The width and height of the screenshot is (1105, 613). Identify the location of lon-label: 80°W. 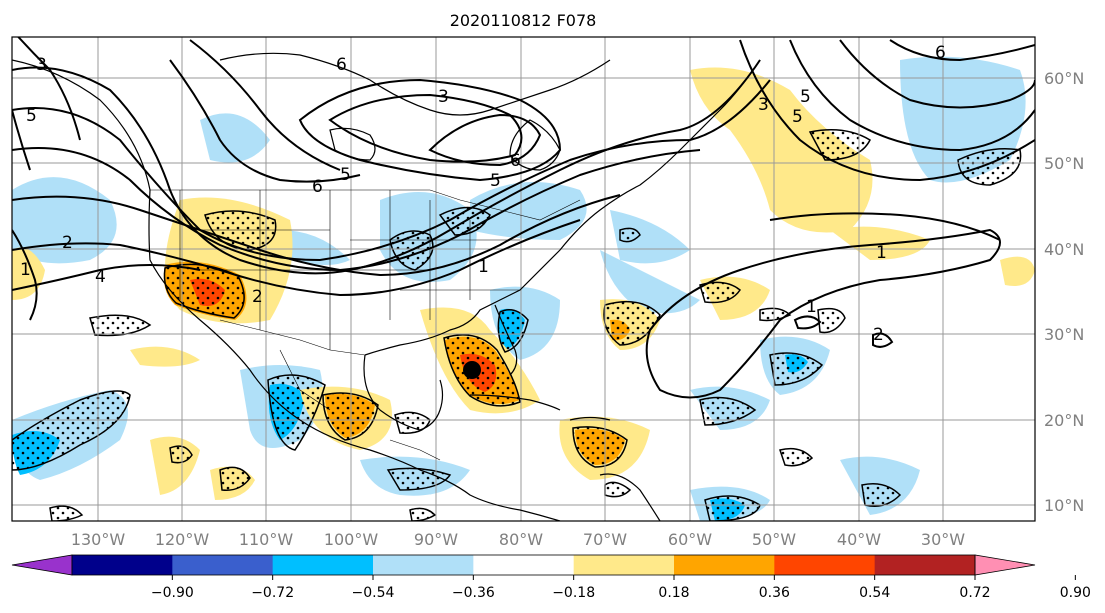
(521, 539).